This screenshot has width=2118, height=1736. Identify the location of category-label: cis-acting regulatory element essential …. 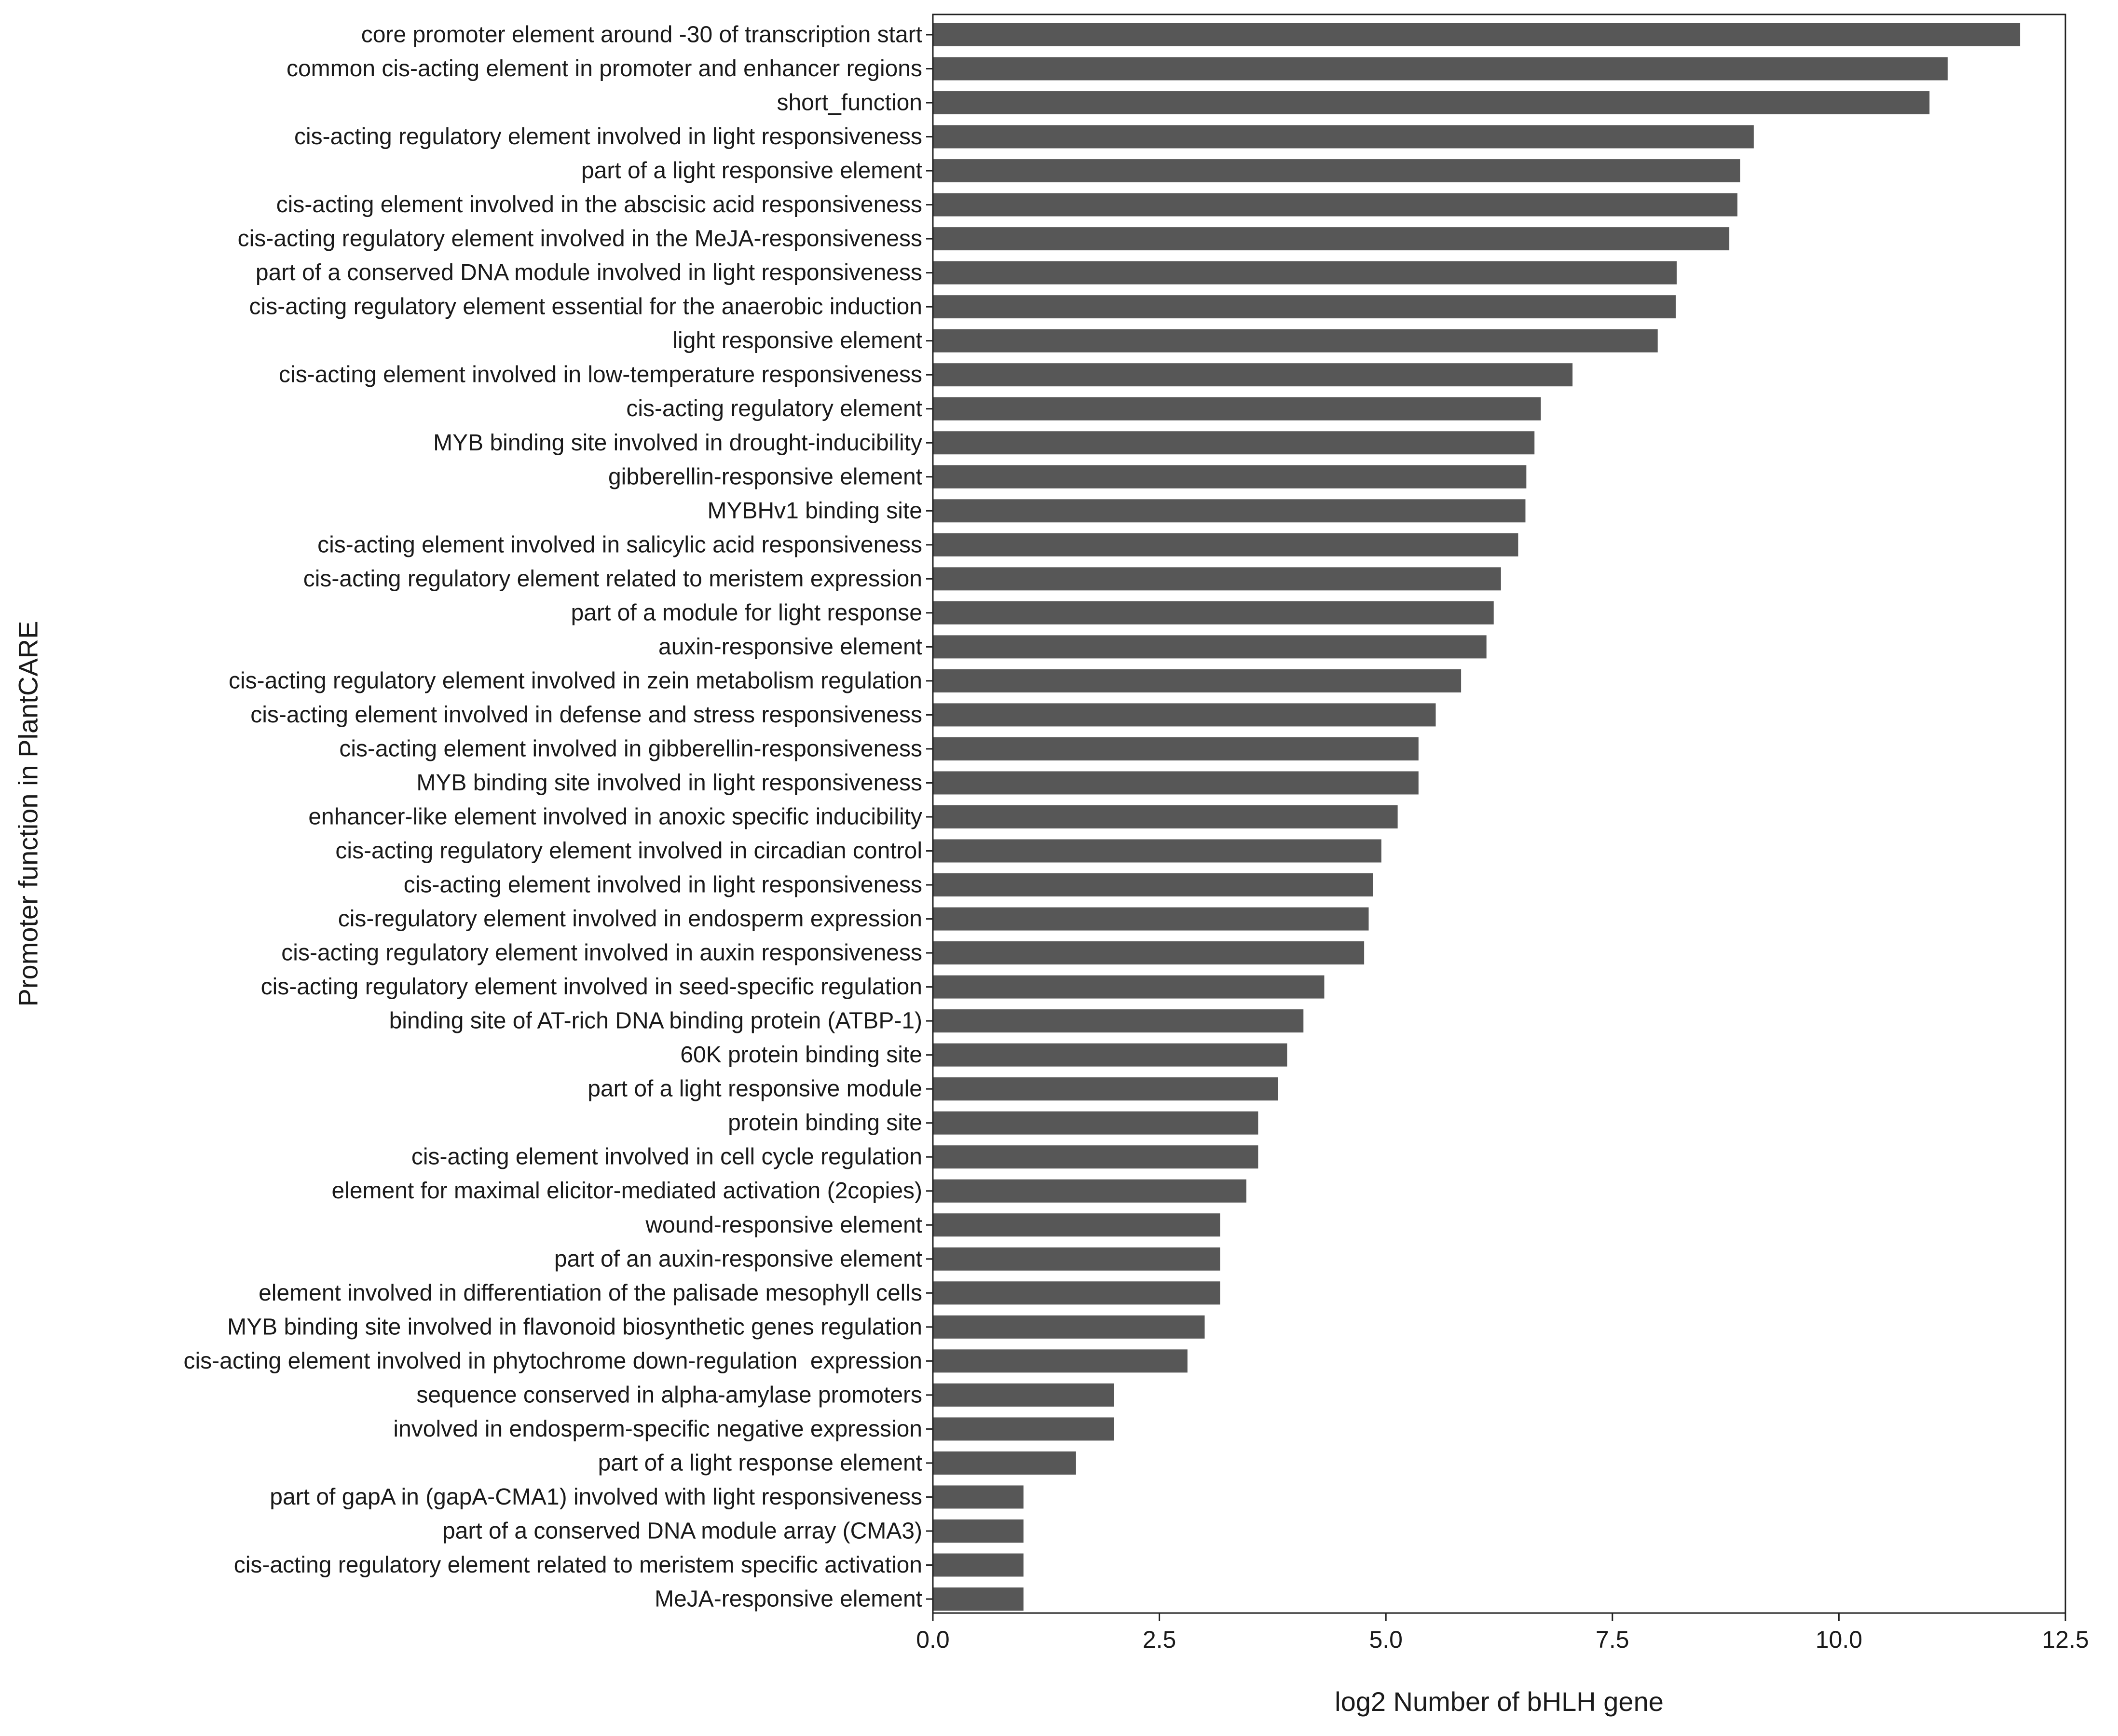
(585, 307).